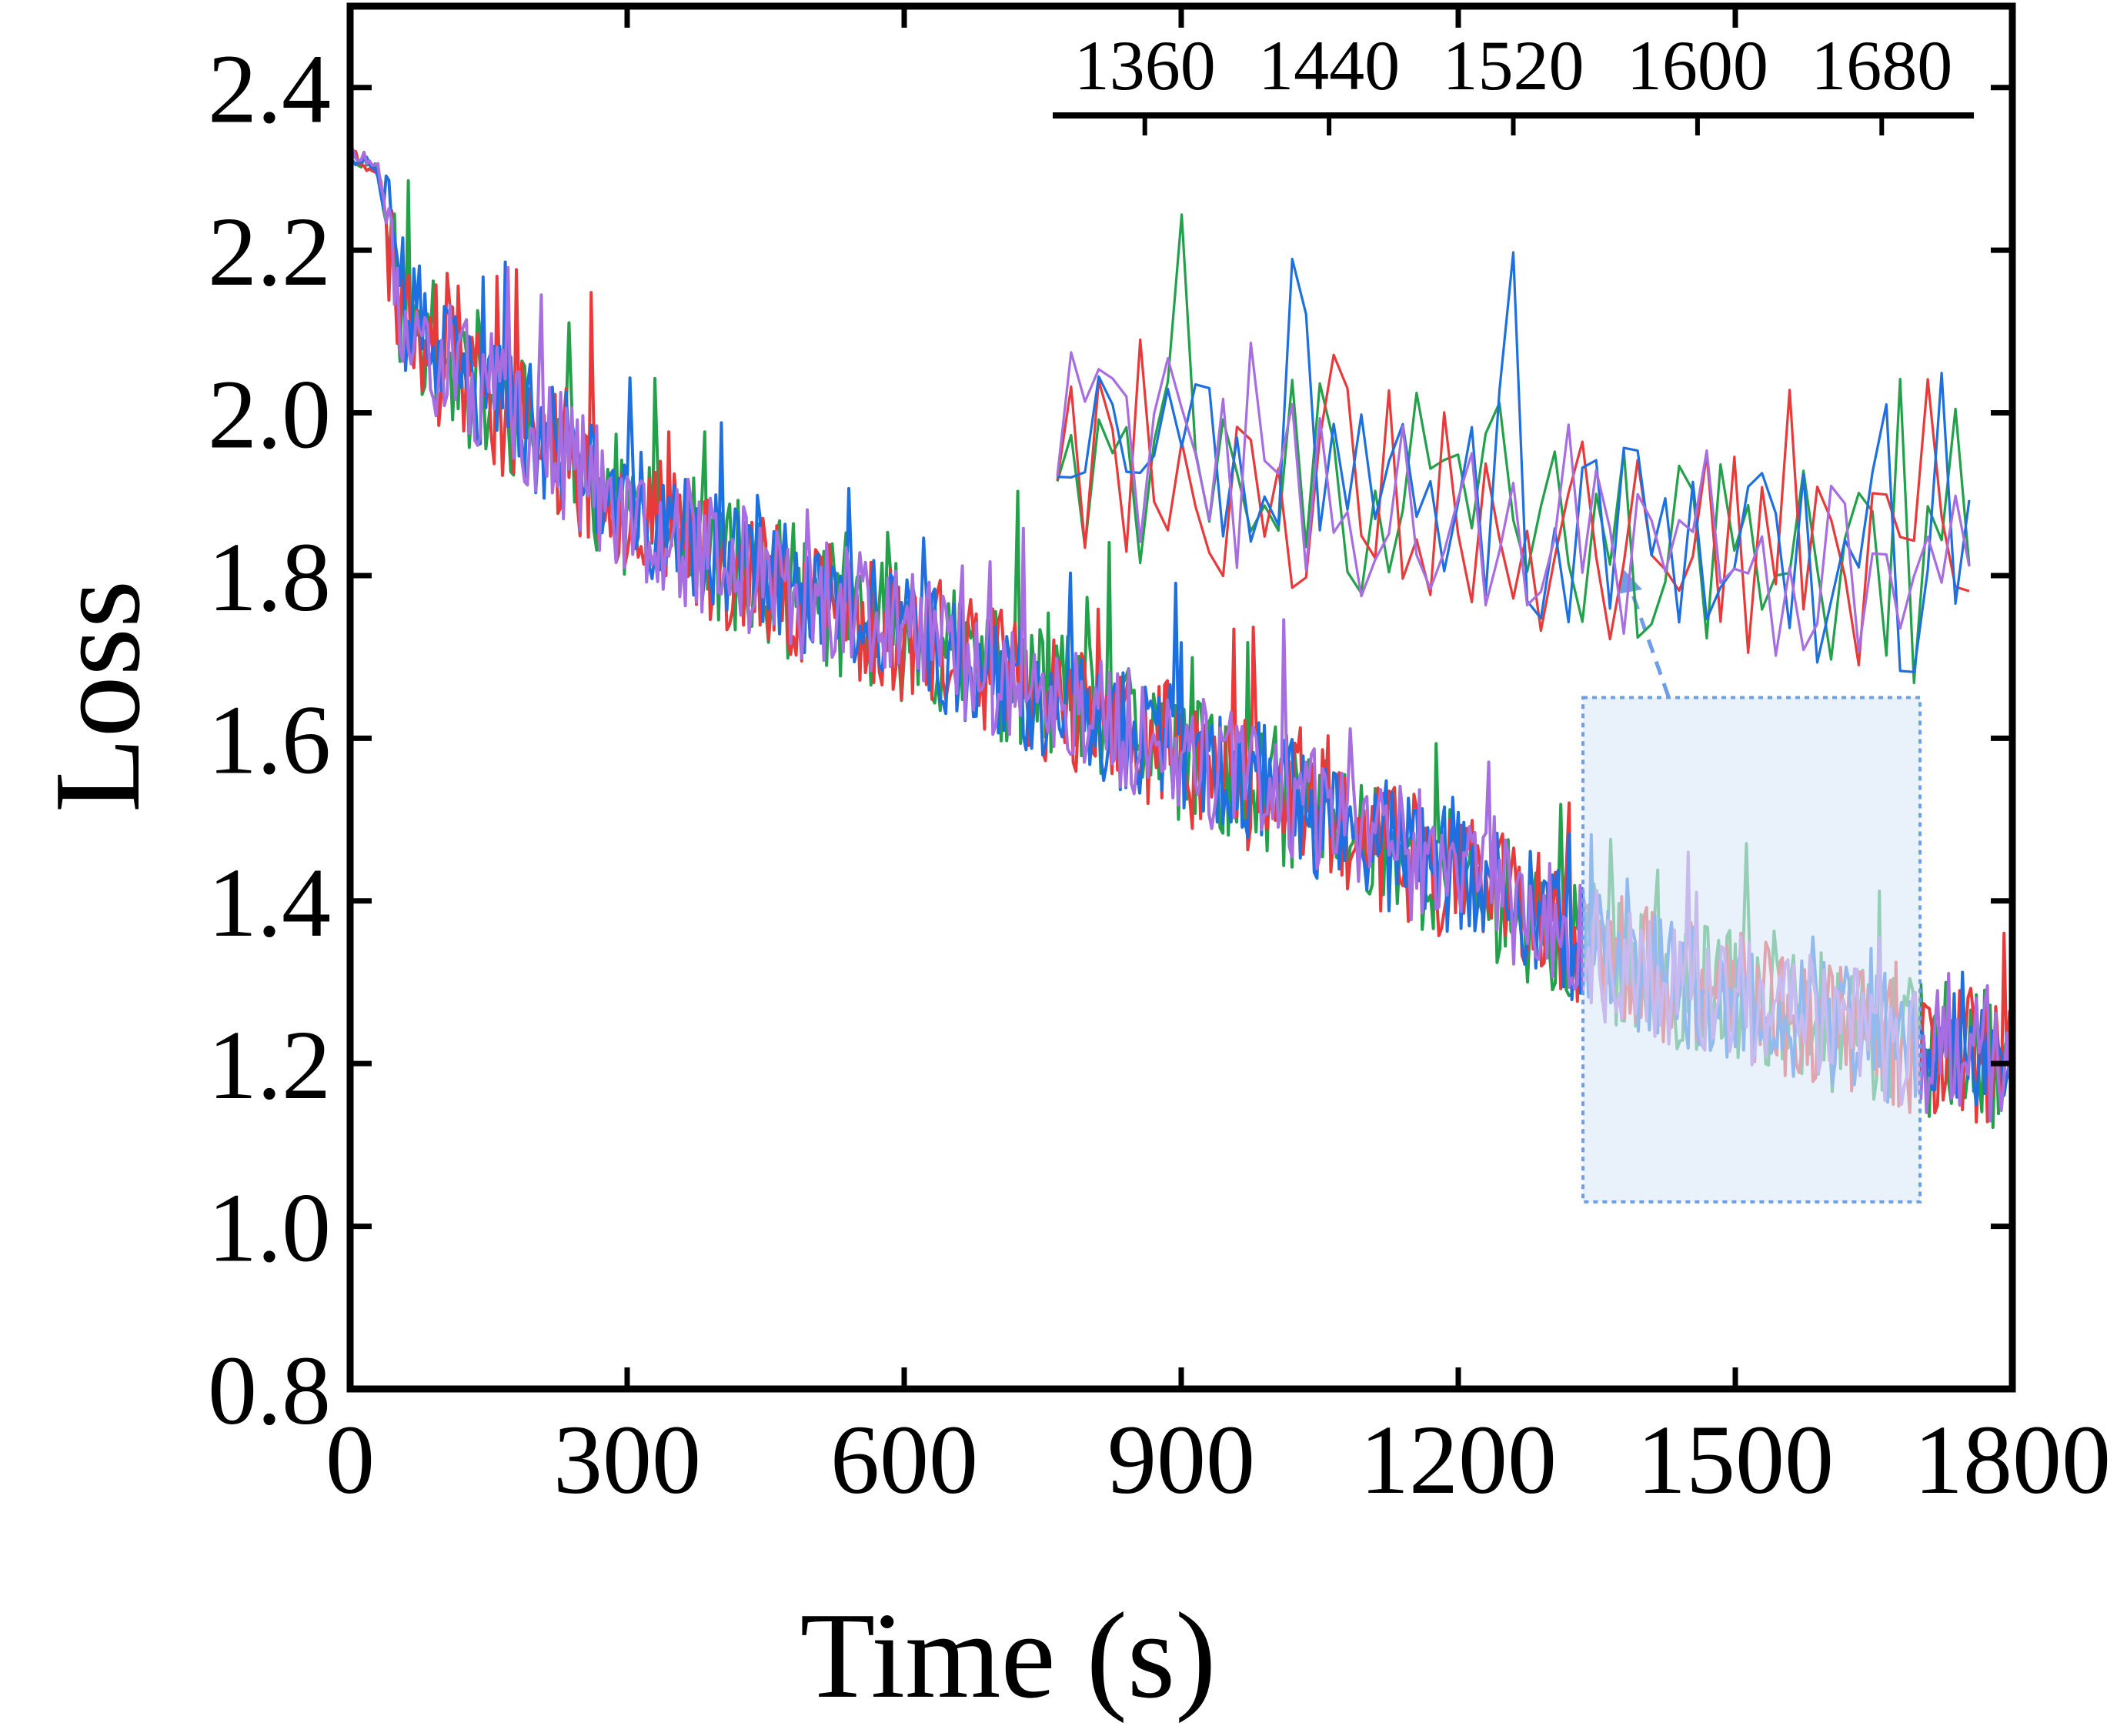 The width and height of the screenshot is (2127, 1736). What do you see at coordinates (1008, 1655) in the screenshot?
I see `x-axis-title: Time (s)` at bounding box center [1008, 1655].